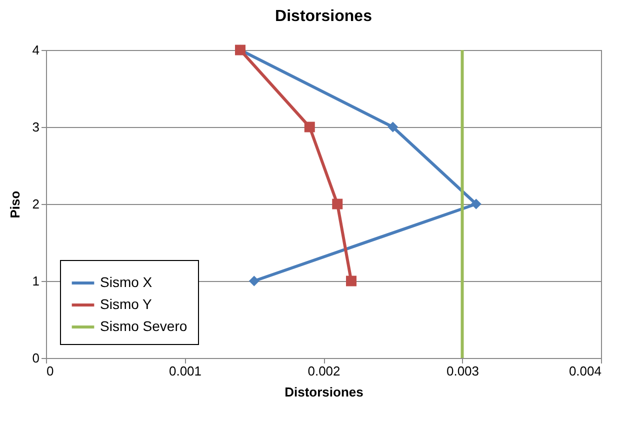  I want to click on x-tick-label: 0.003, so click(463, 371).